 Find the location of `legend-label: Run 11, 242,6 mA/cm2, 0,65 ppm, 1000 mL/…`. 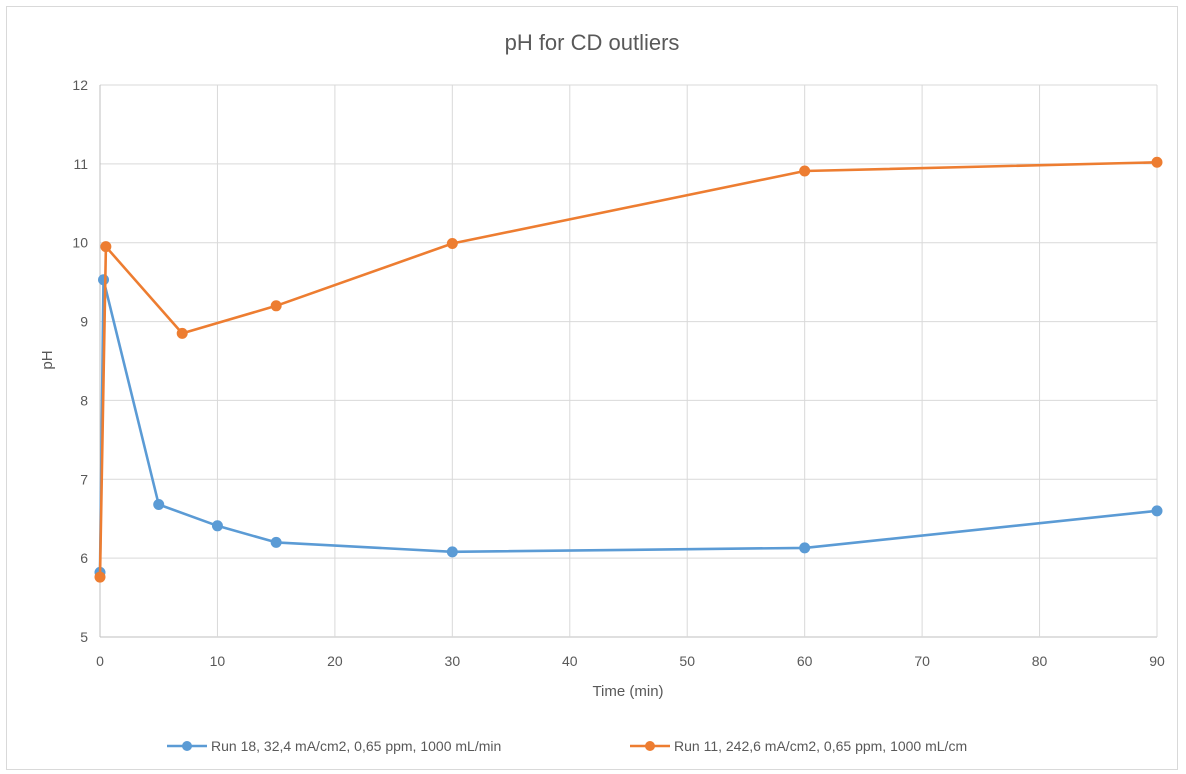

legend-label: Run 11, 242,6 mA/cm2, 0,65 ppm, 1000 mL/… is located at coordinates (820, 746).